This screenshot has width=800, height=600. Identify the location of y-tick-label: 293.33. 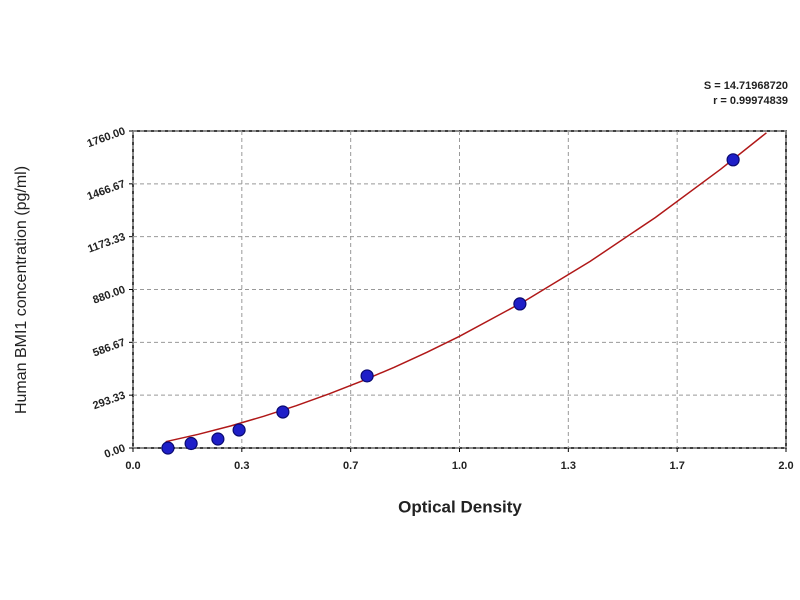
(109, 400).